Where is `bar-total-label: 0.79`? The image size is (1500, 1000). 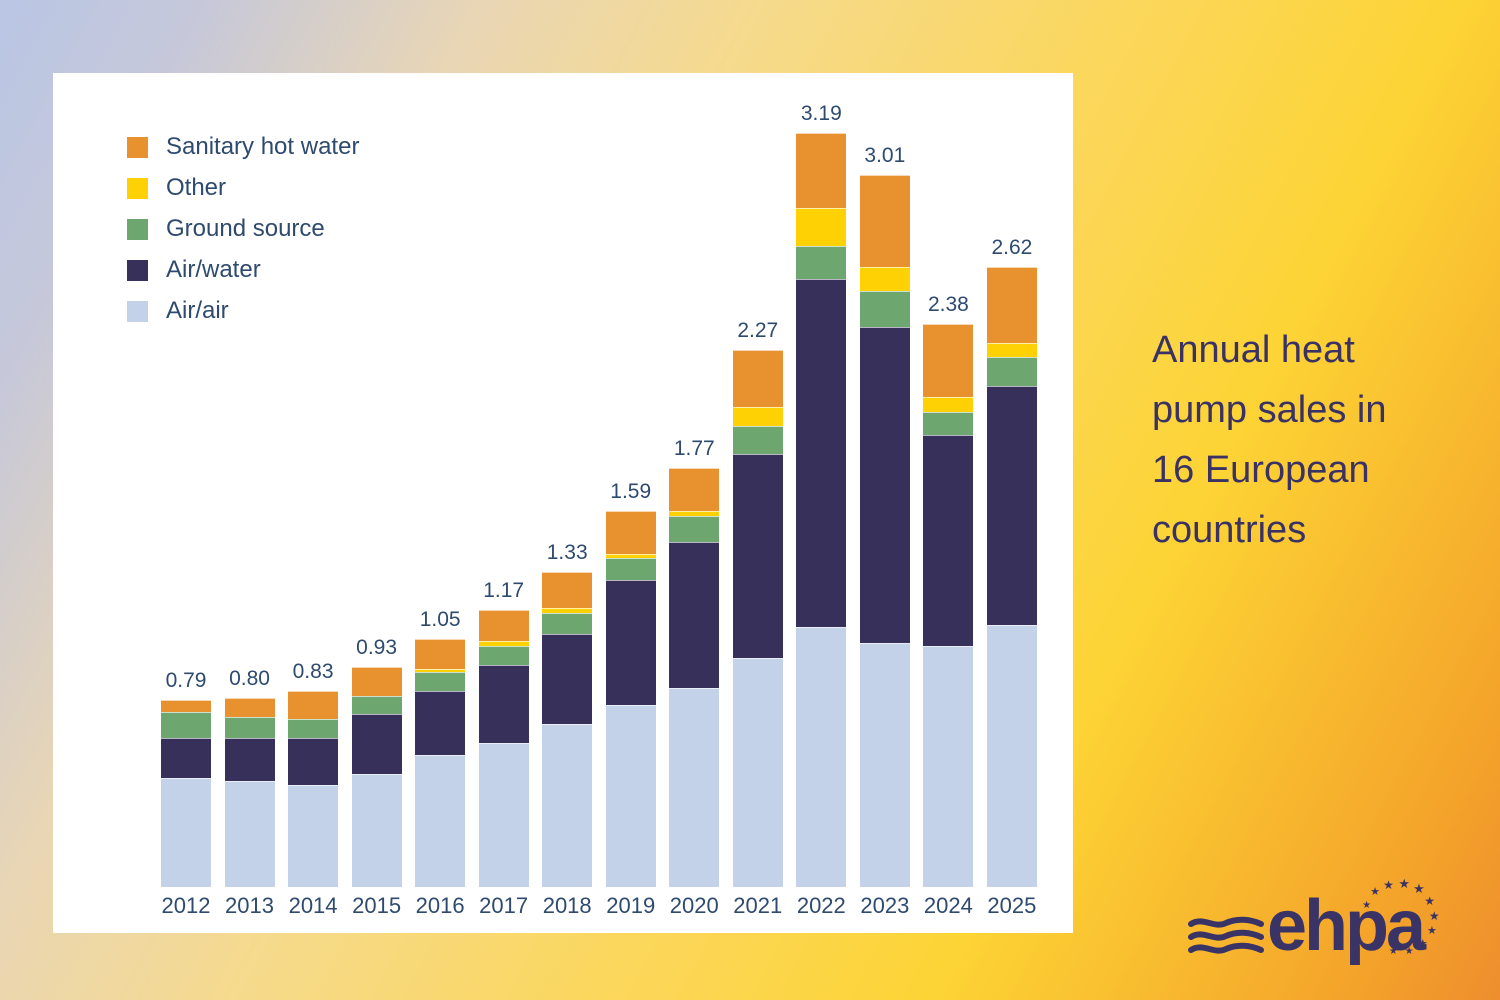 bar-total-label: 0.79 is located at coordinates (186, 681).